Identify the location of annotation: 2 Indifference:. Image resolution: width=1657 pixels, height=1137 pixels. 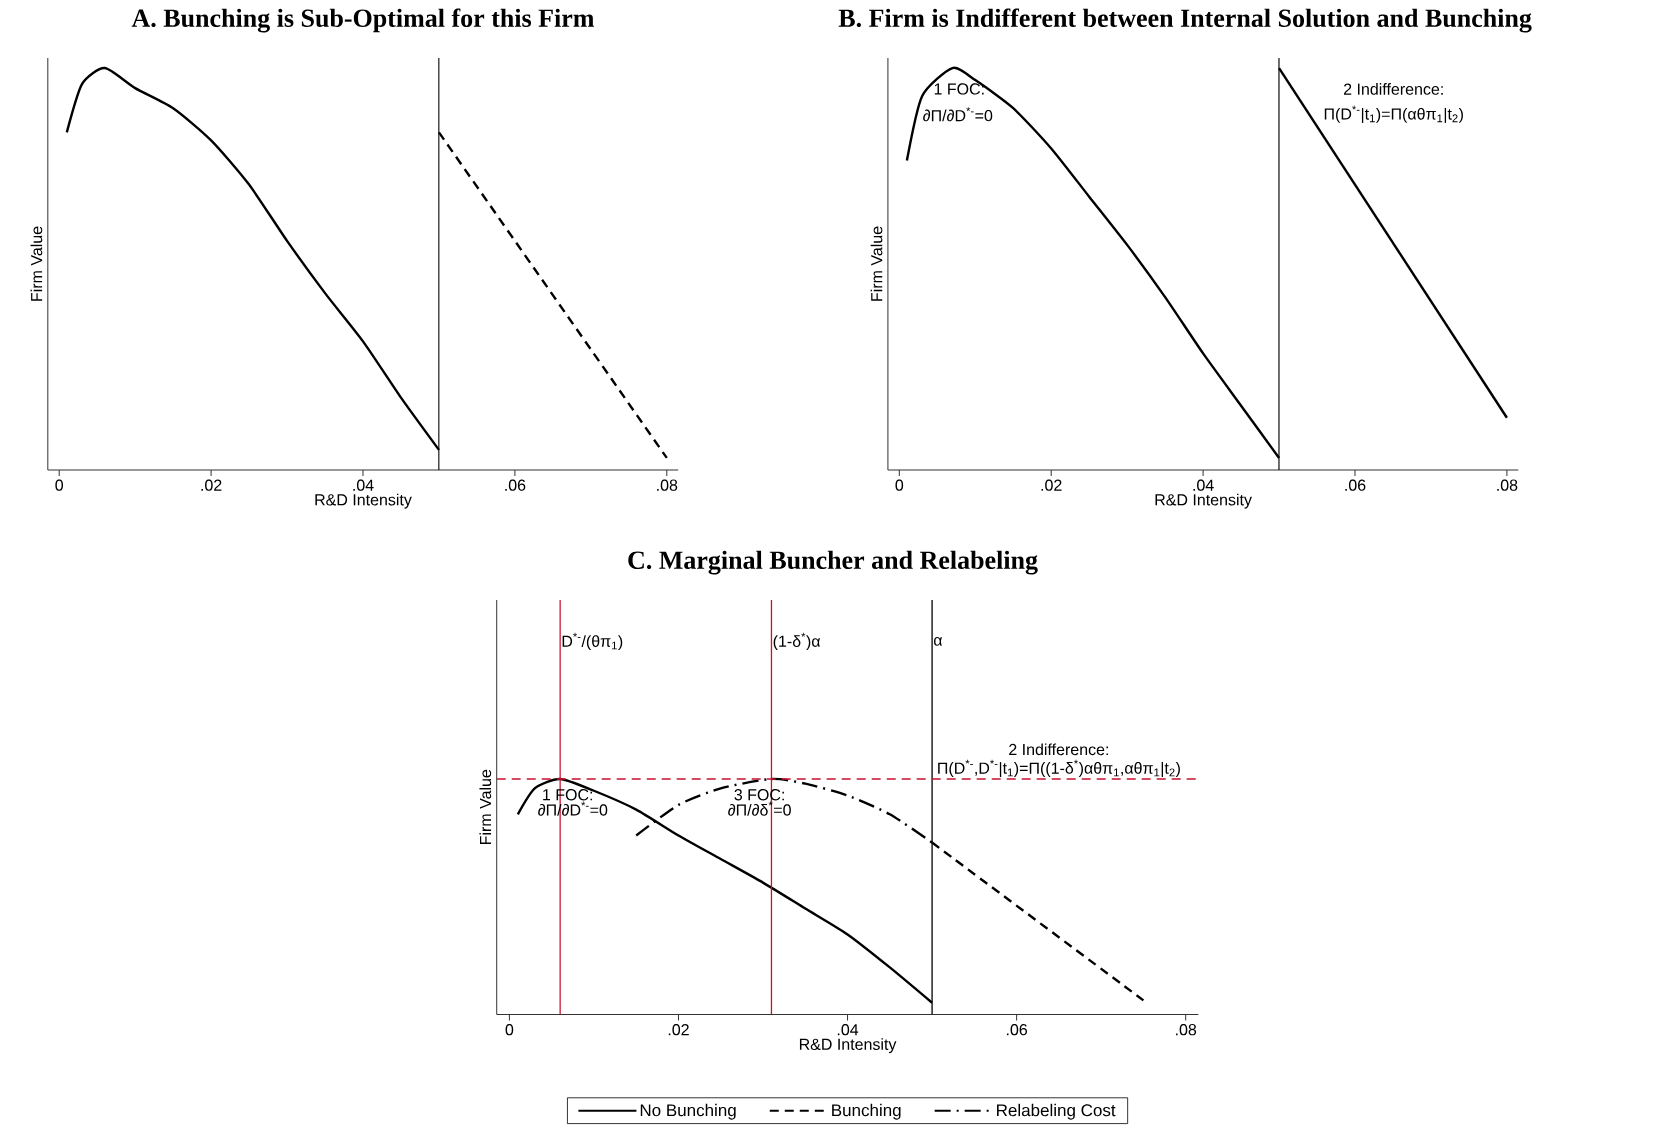
(1393, 89).